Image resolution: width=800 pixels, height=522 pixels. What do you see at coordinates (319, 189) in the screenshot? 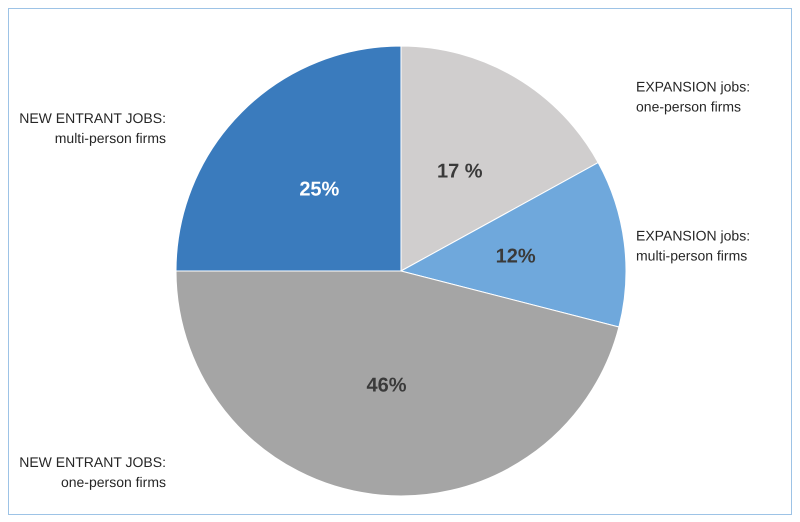
I see `data-label: 25%` at bounding box center [319, 189].